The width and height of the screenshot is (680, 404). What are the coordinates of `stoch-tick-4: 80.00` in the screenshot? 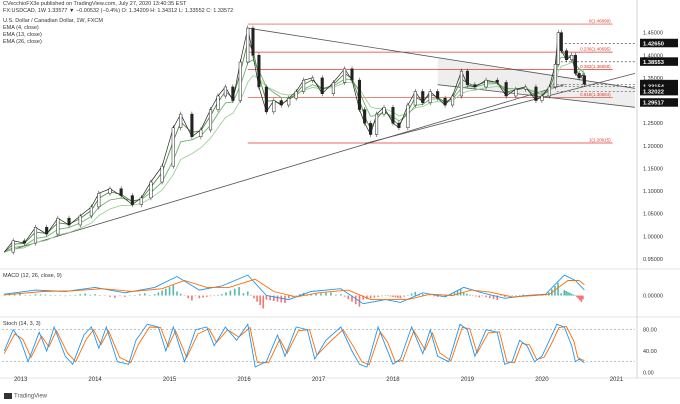 It's located at (650, 331).